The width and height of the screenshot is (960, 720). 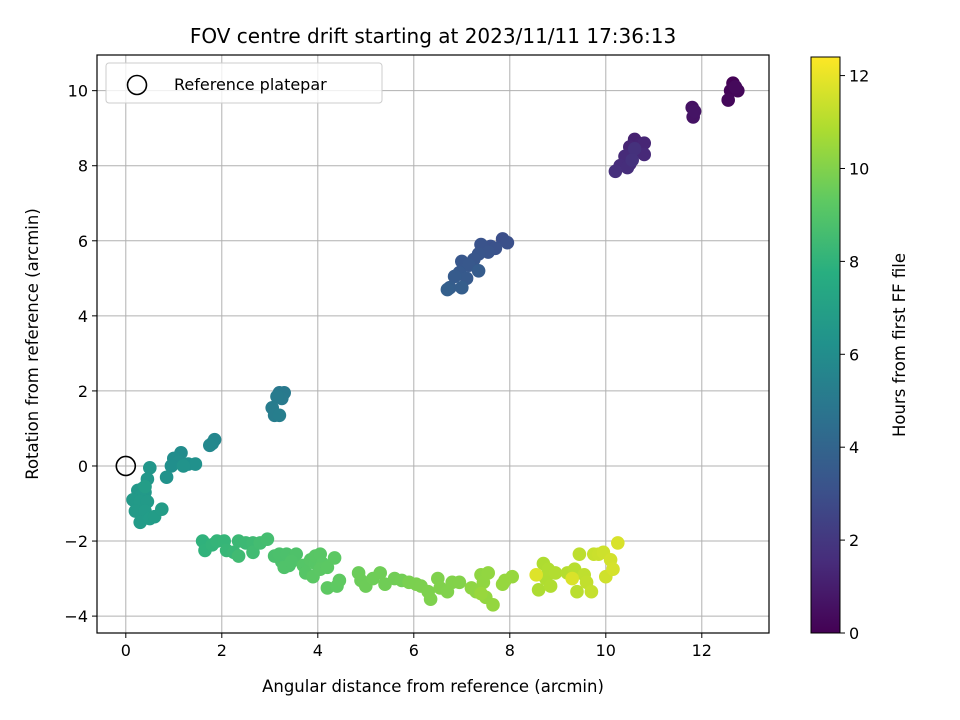 What do you see at coordinates (250, 84) in the screenshot?
I see `legend-label: Reference platepar` at bounding box center [250, 84].